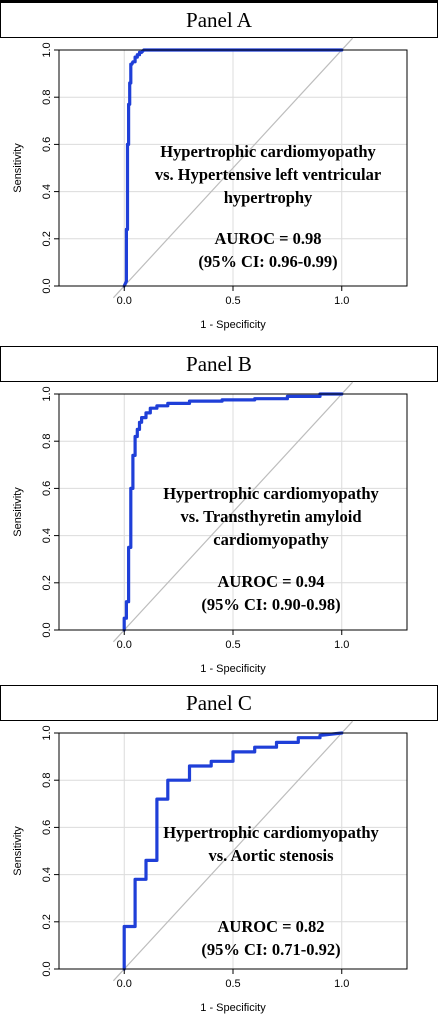 The height and width of the screenshot is (1028, 440). What do you see at coordinates (270, 604) in the screenshot?
I see `auroc-annotation: (95% CI: 0.90-0.98)` at bounding box center [270, 604].